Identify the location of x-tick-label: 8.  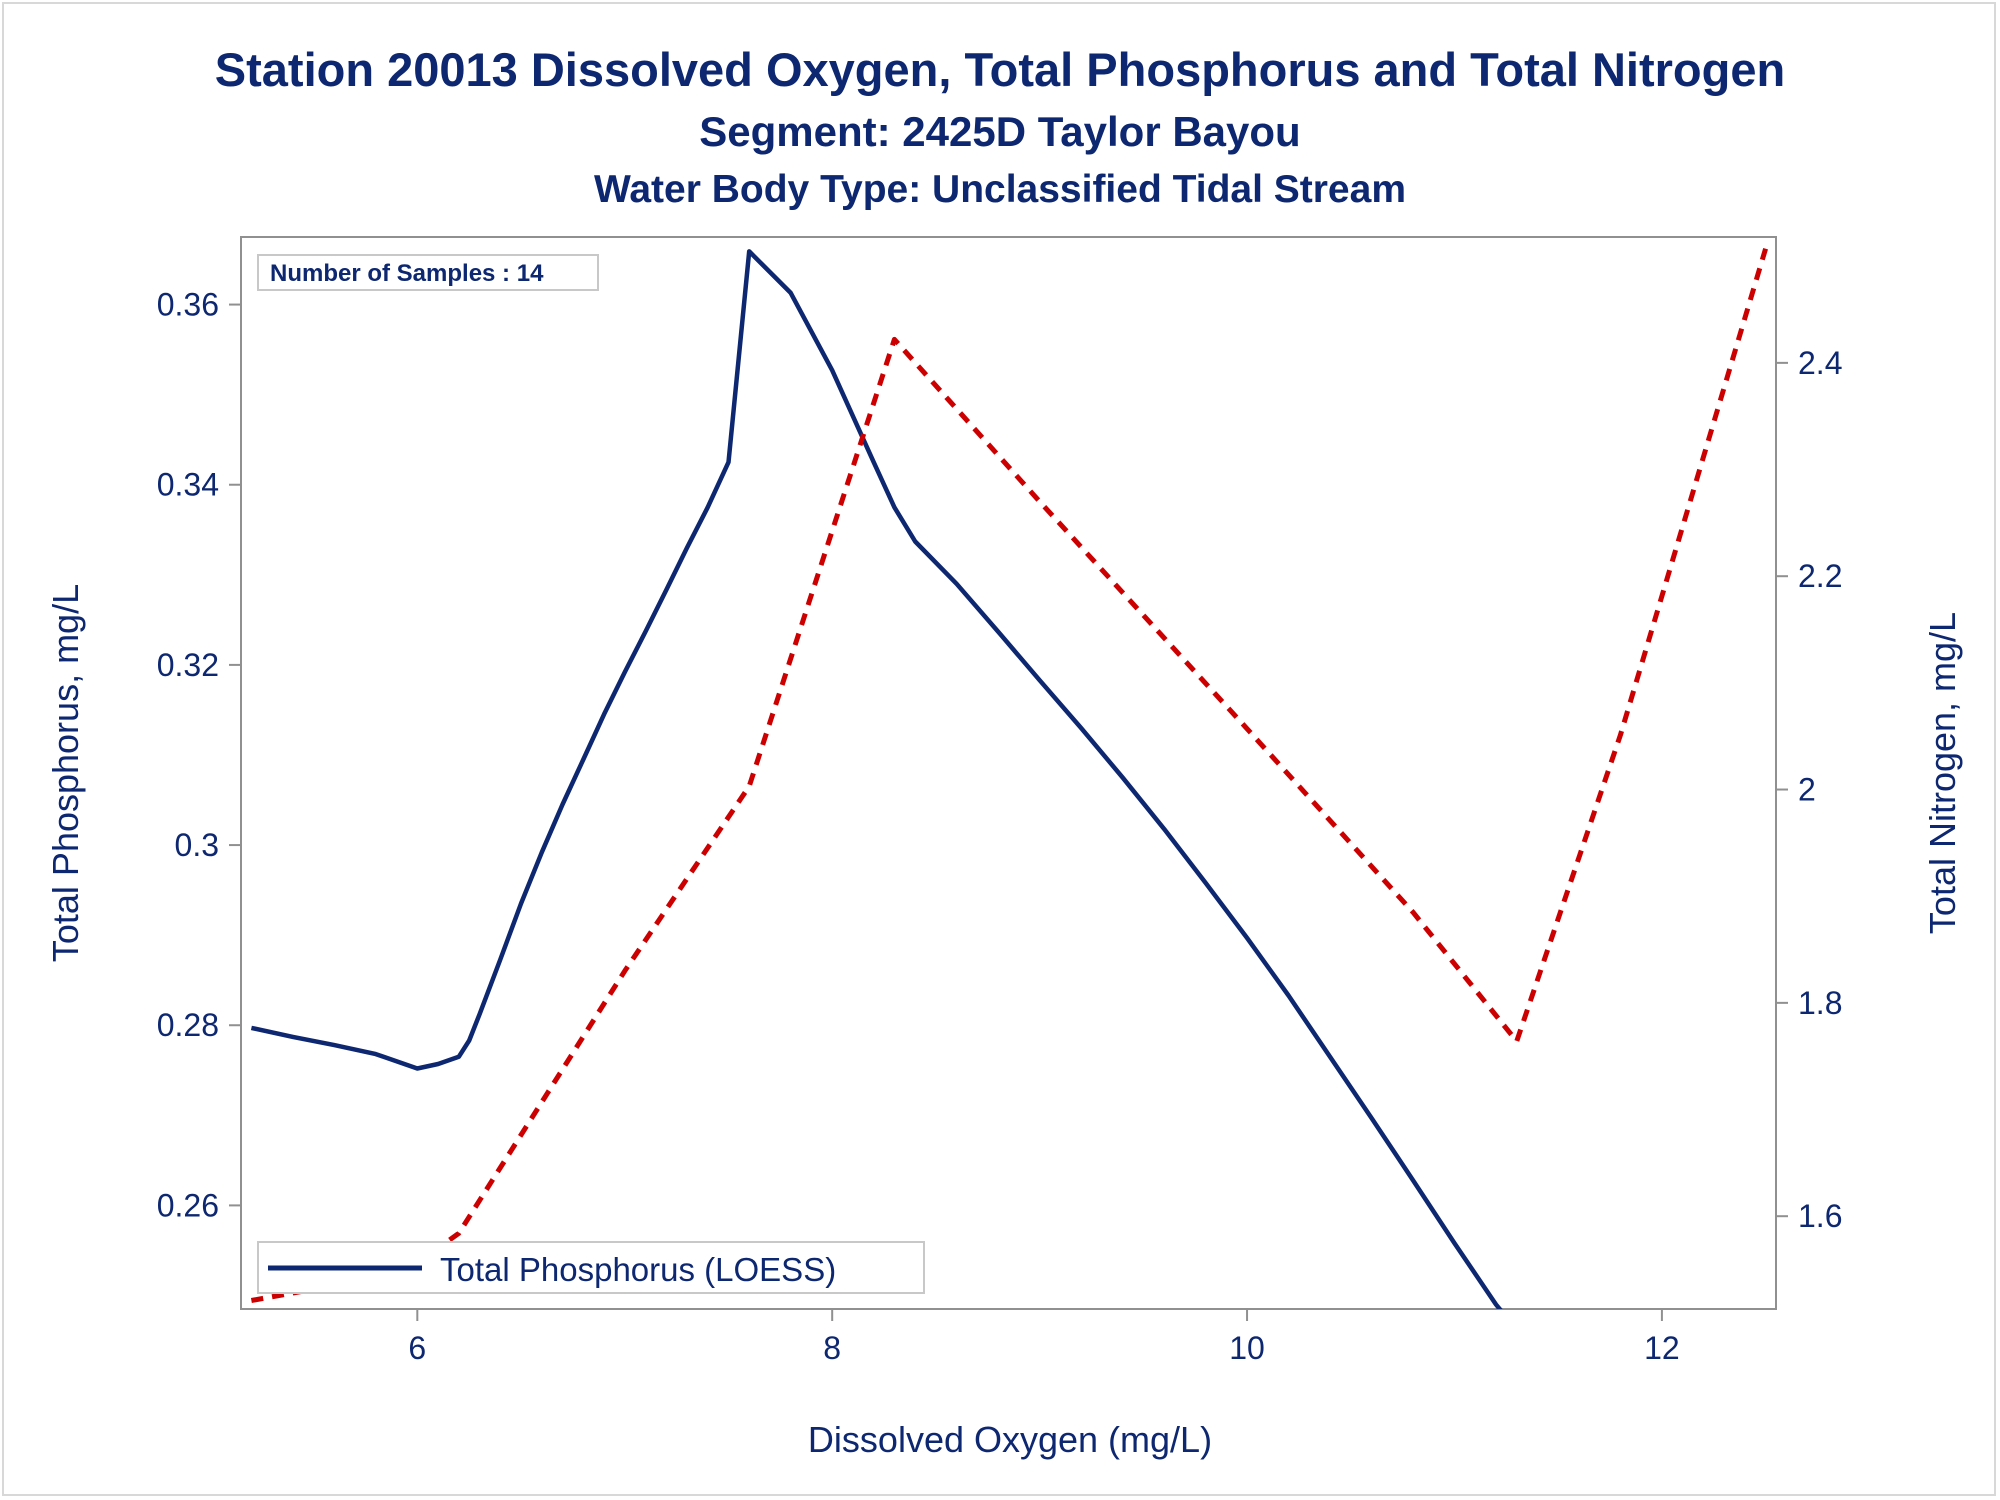
(832, 1348).